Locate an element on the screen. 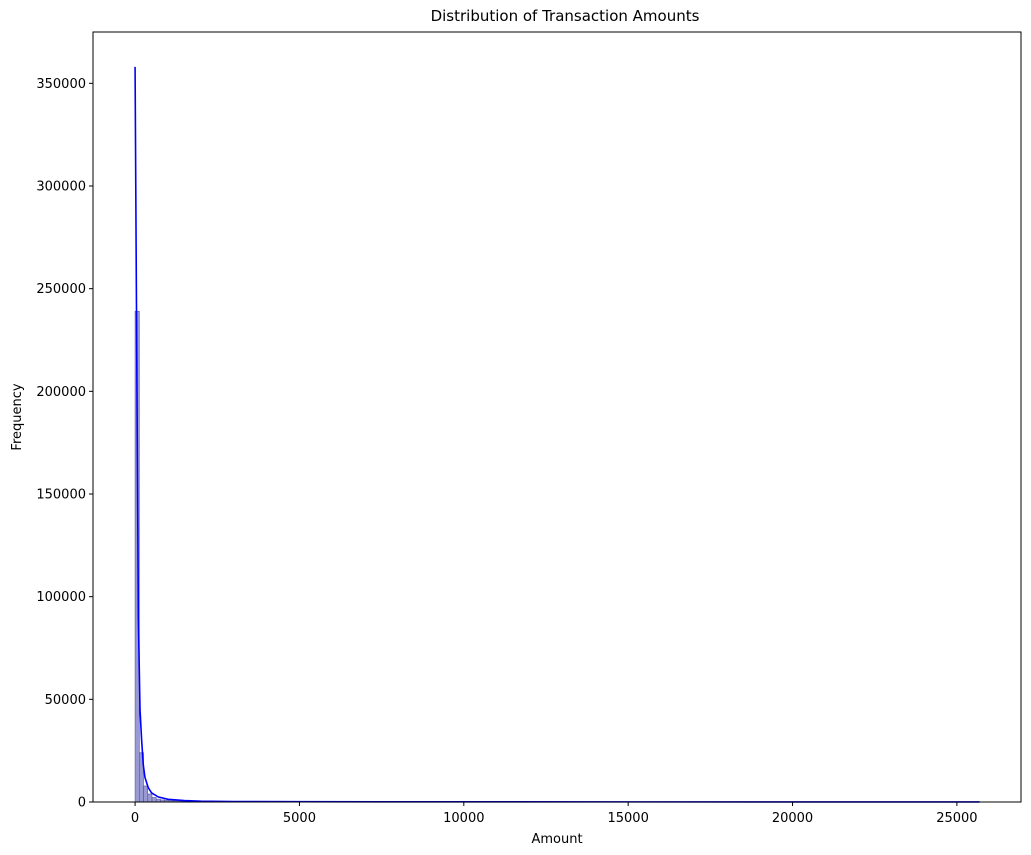  x-tick-label: 20000 is located at coordinates (792, 818).